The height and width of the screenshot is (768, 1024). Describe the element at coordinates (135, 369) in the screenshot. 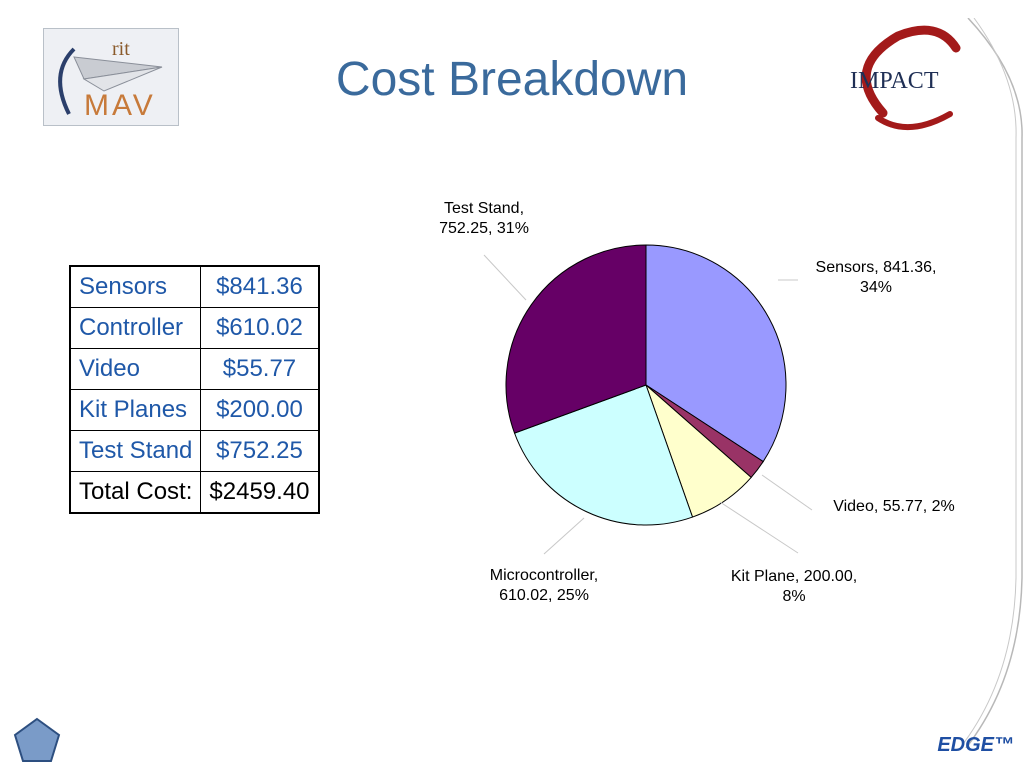

I see `item-cell: Video` at that location.